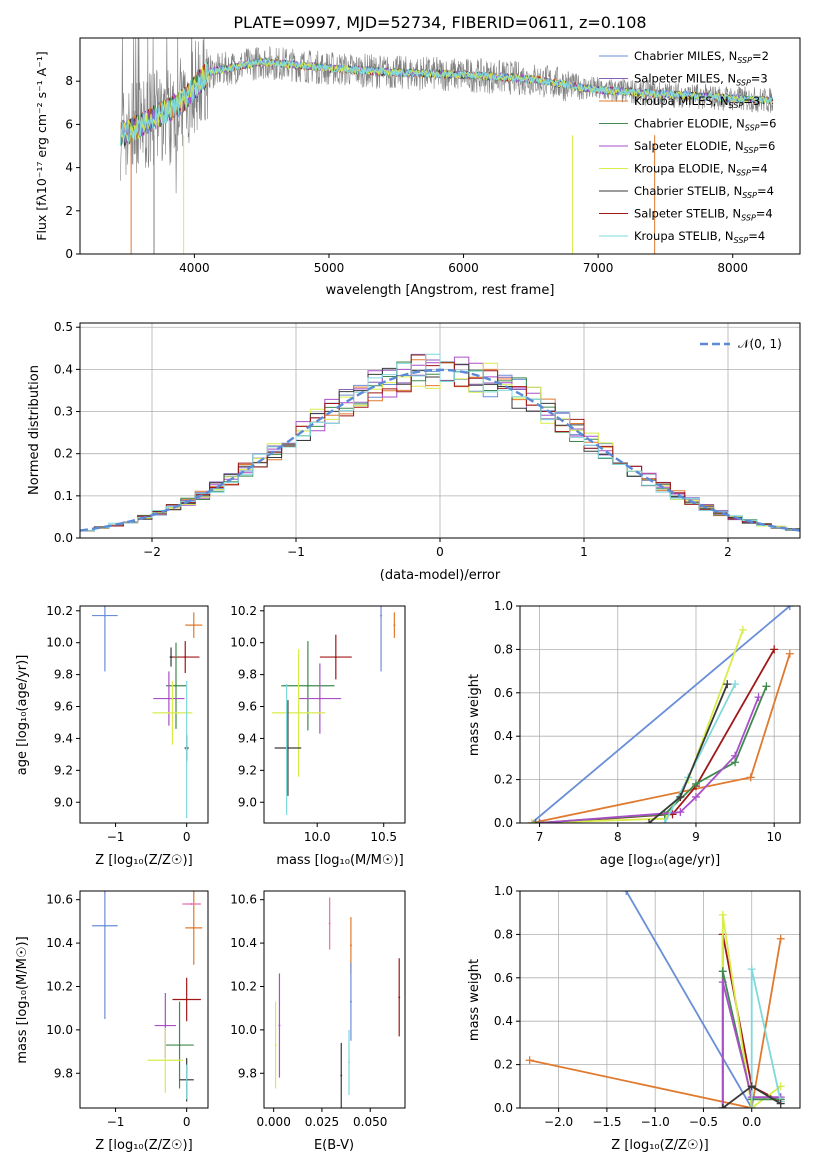 The image size is (819, 1170). Describe the element at coordinates (774, 837) in the screenshot. I see `x-tick-label: 10` at that location.